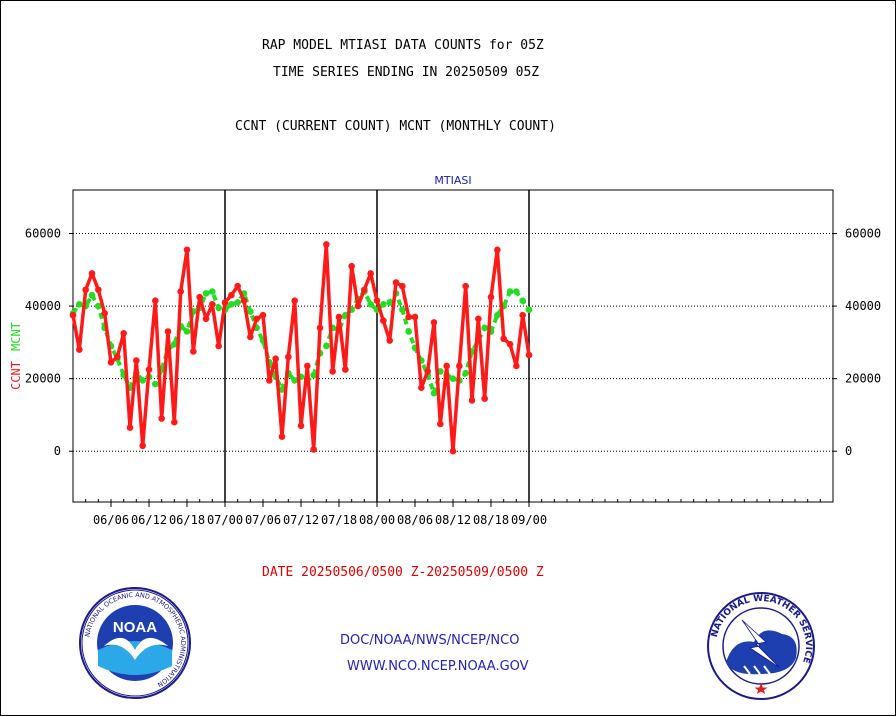  Describe the element at coordinates (452, 180) in the screenshot. I see `series-title: MTIASI` at that location.